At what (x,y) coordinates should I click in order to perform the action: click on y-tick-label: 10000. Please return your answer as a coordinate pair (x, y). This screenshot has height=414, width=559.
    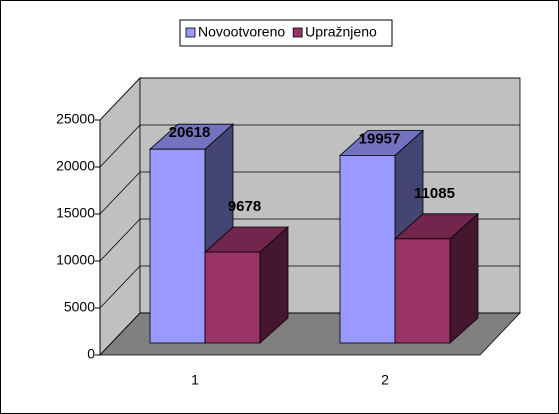
    Looking at the image, I should click on (75, 260).